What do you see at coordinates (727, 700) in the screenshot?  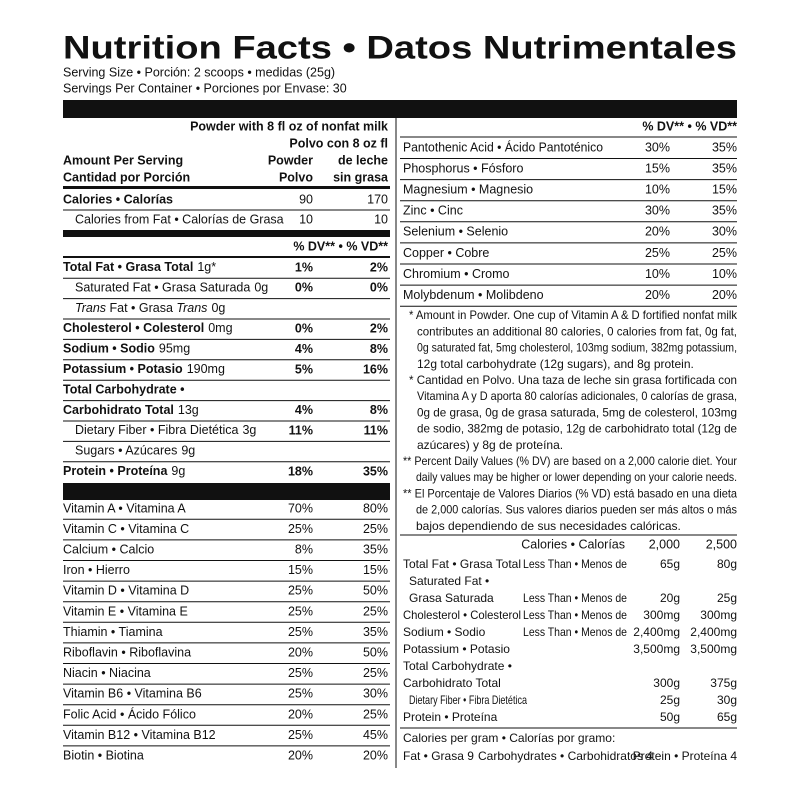 I see `label: 30g` at bounding box center [727, 700].